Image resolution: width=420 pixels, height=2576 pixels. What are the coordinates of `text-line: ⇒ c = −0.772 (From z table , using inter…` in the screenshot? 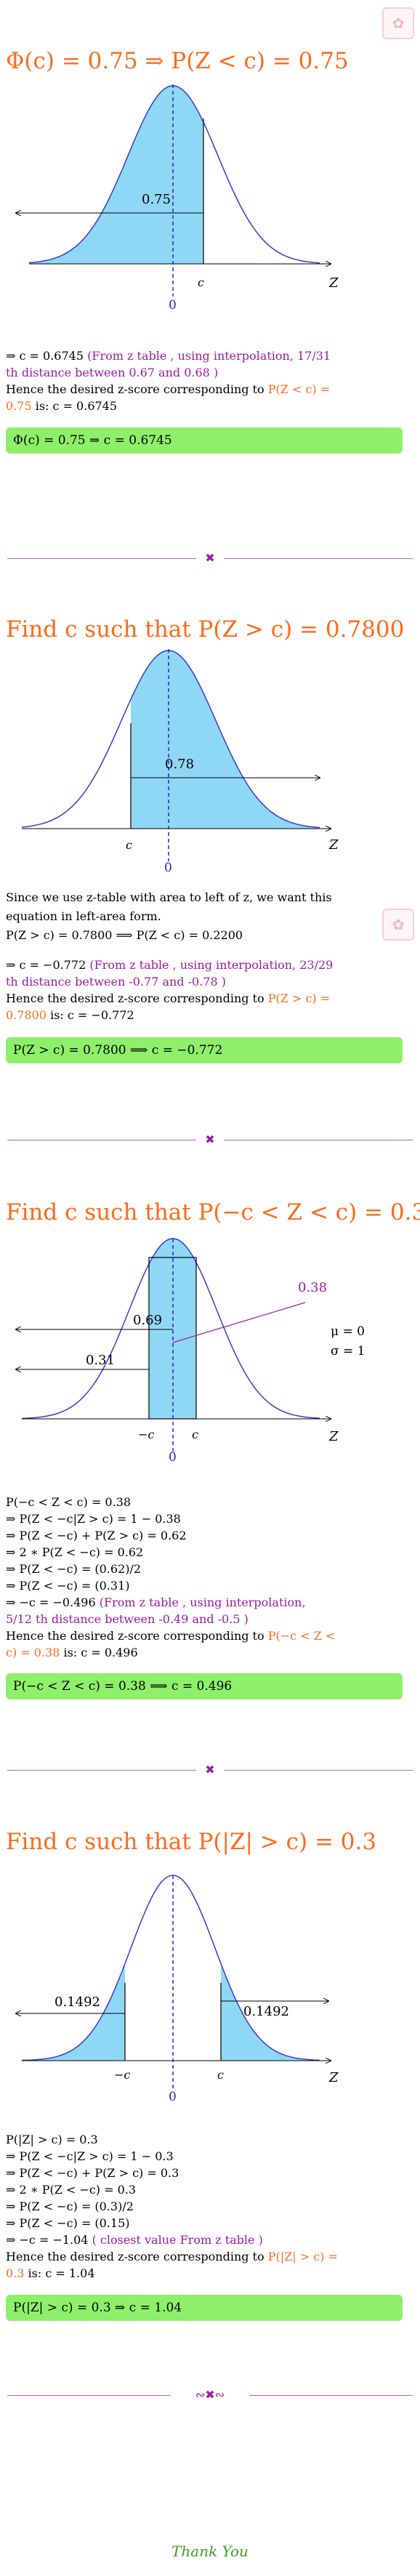 It's located at (170, 965).